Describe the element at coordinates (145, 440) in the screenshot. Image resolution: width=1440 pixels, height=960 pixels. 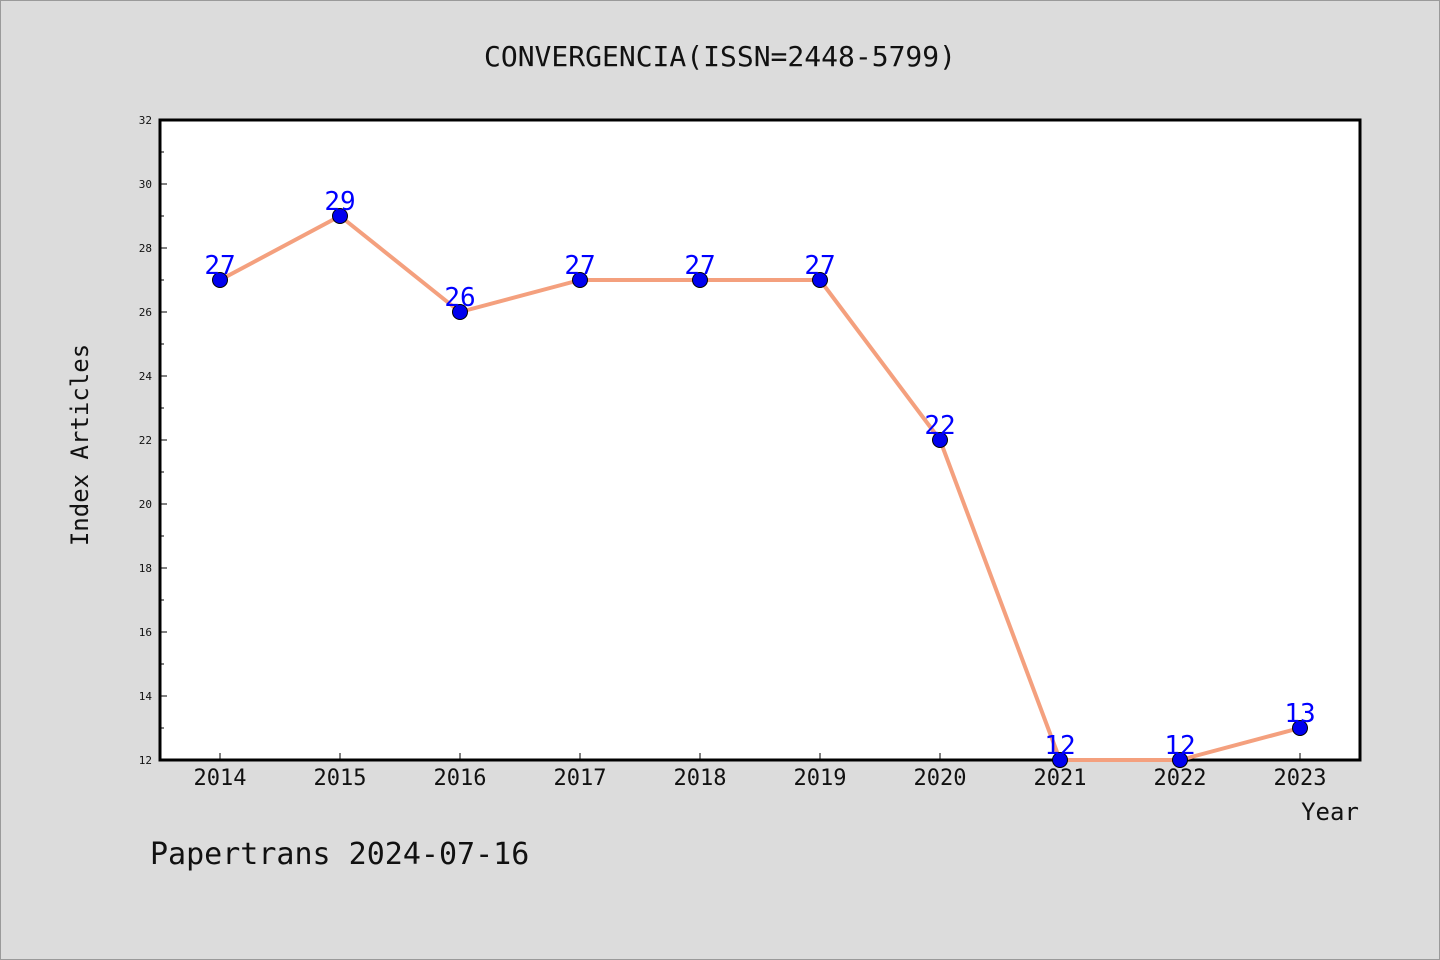
I see `y-tick-label: 22` at that location.